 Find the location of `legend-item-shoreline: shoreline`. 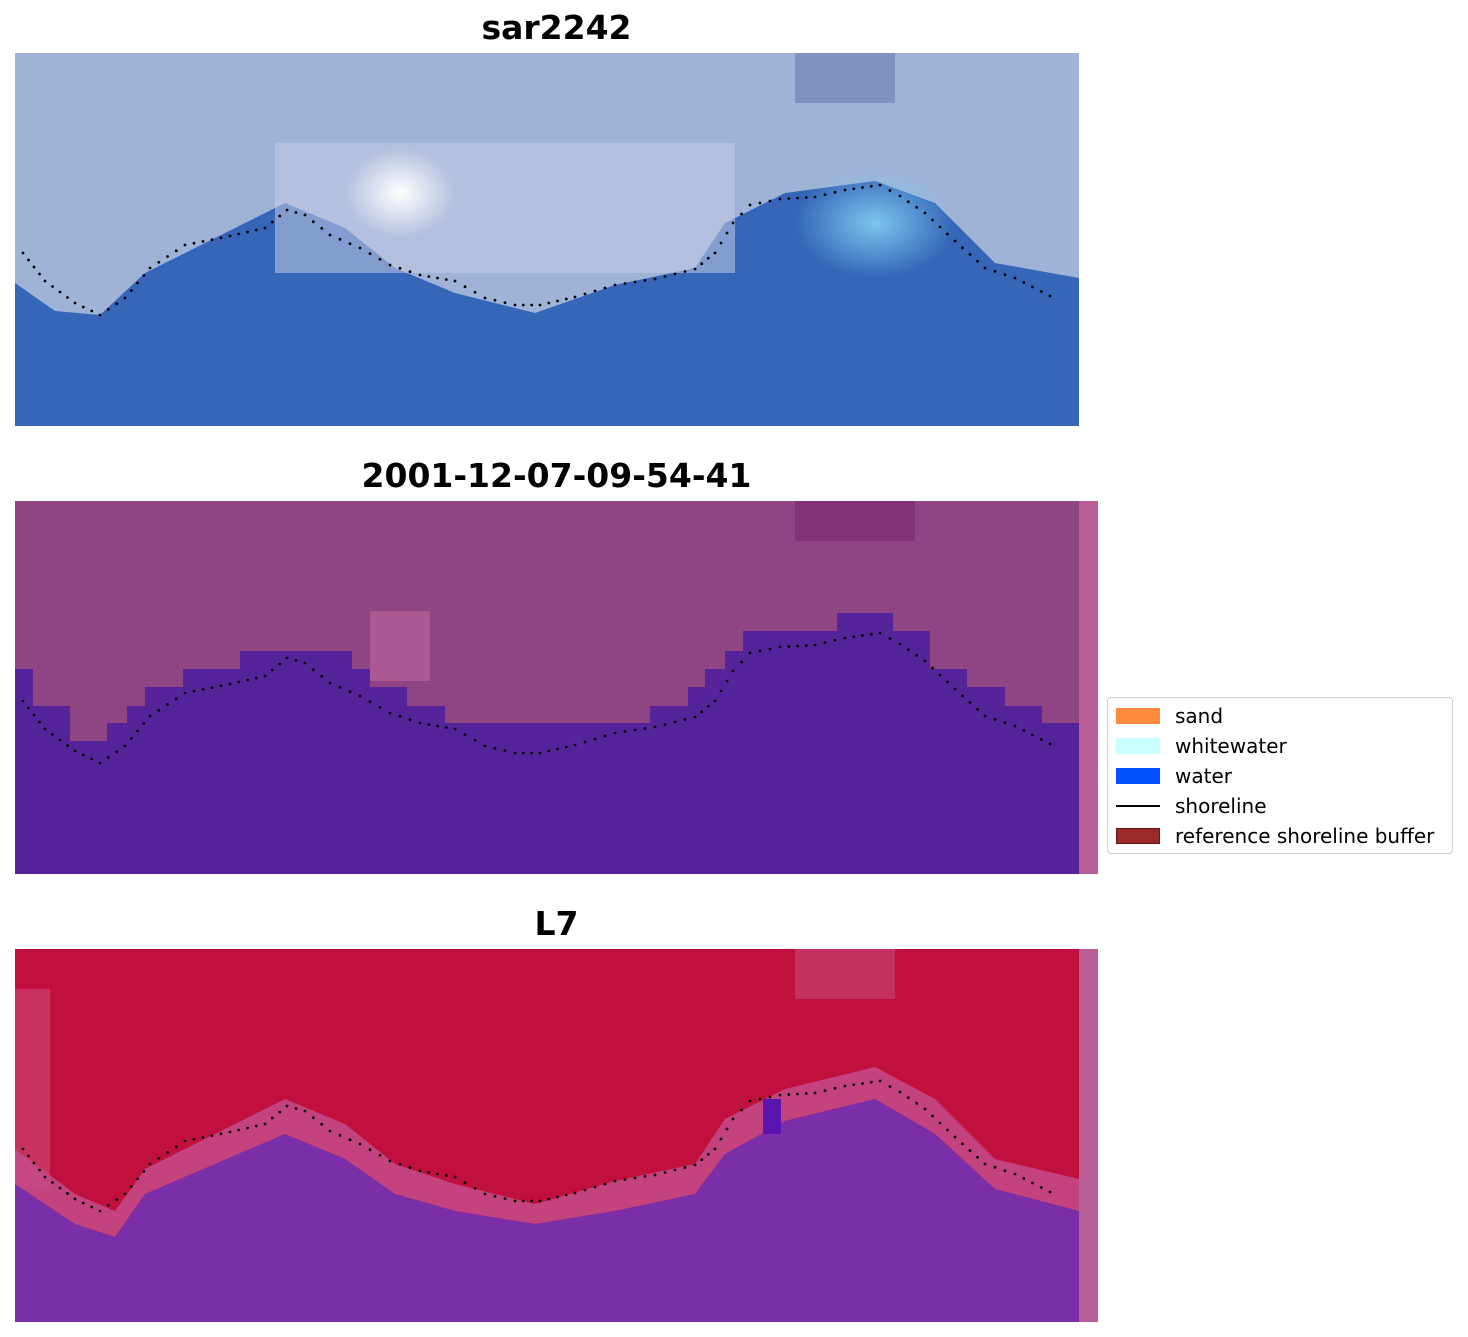

legend-item-shoreline: shoreline is located at coordinates (1191, 806).